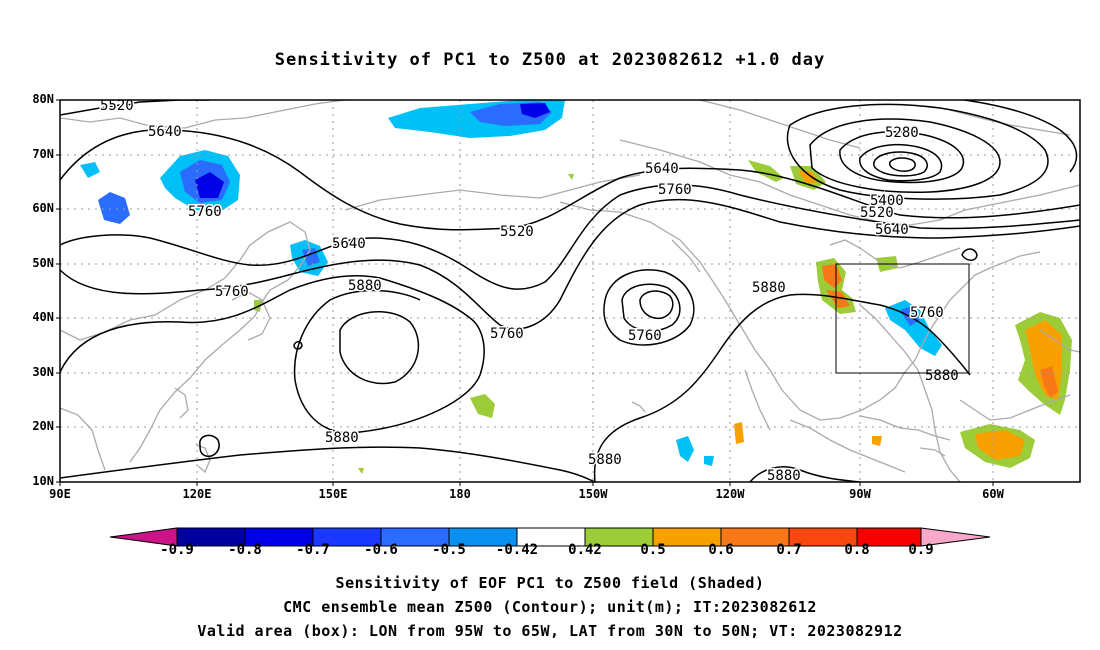  Describe the element at coordinates (177, 550) in the screenshot. I see `colorbar-tick: -0.9` at that location.